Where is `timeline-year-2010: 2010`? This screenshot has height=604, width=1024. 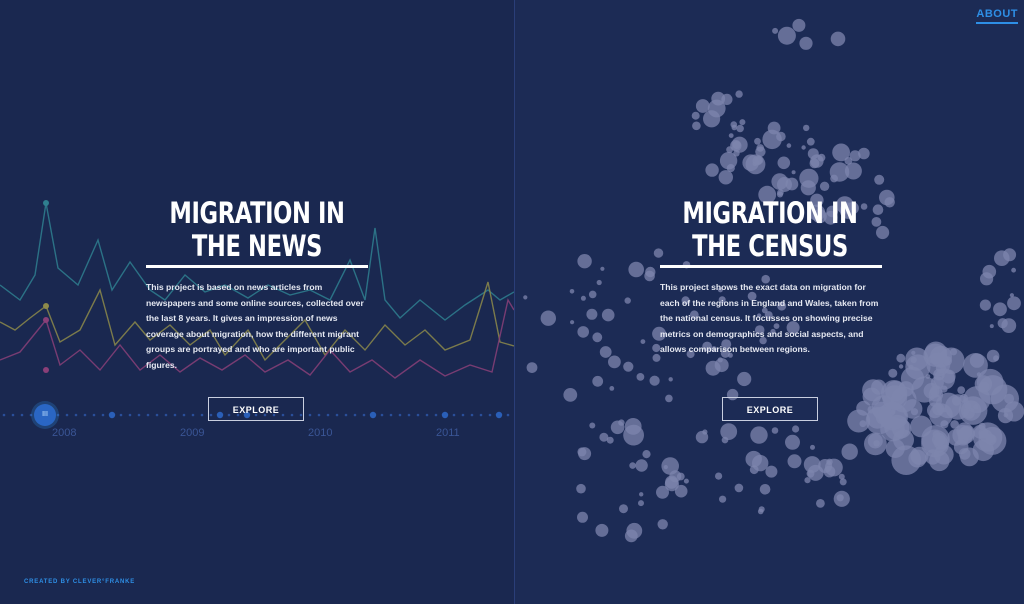
timeline-year-2010: 2010 is located at coordinates (320, 433).